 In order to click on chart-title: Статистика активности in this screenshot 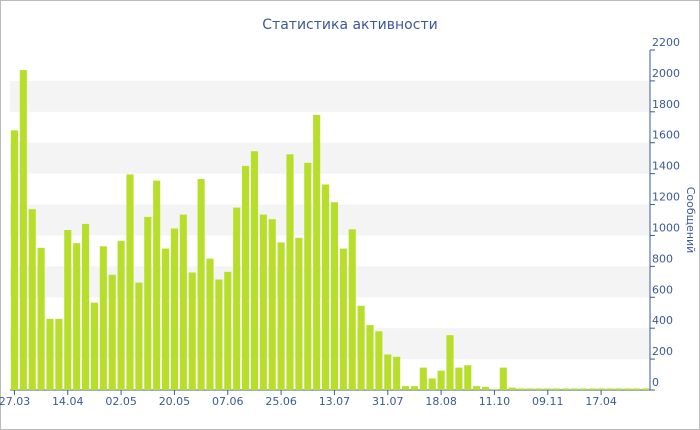, I will do `click(349, 25)`.